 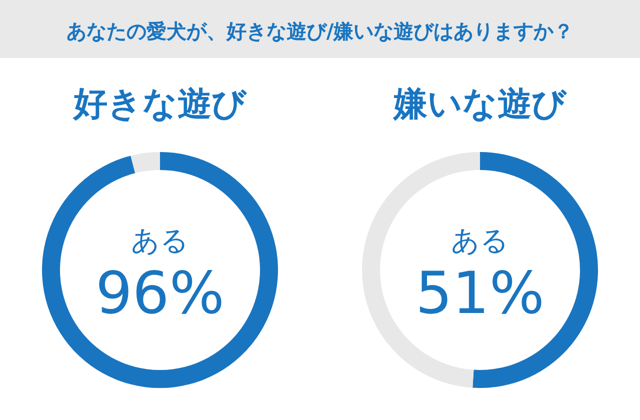 I want to click on data-label: 51%, so click(x=480, y=293).